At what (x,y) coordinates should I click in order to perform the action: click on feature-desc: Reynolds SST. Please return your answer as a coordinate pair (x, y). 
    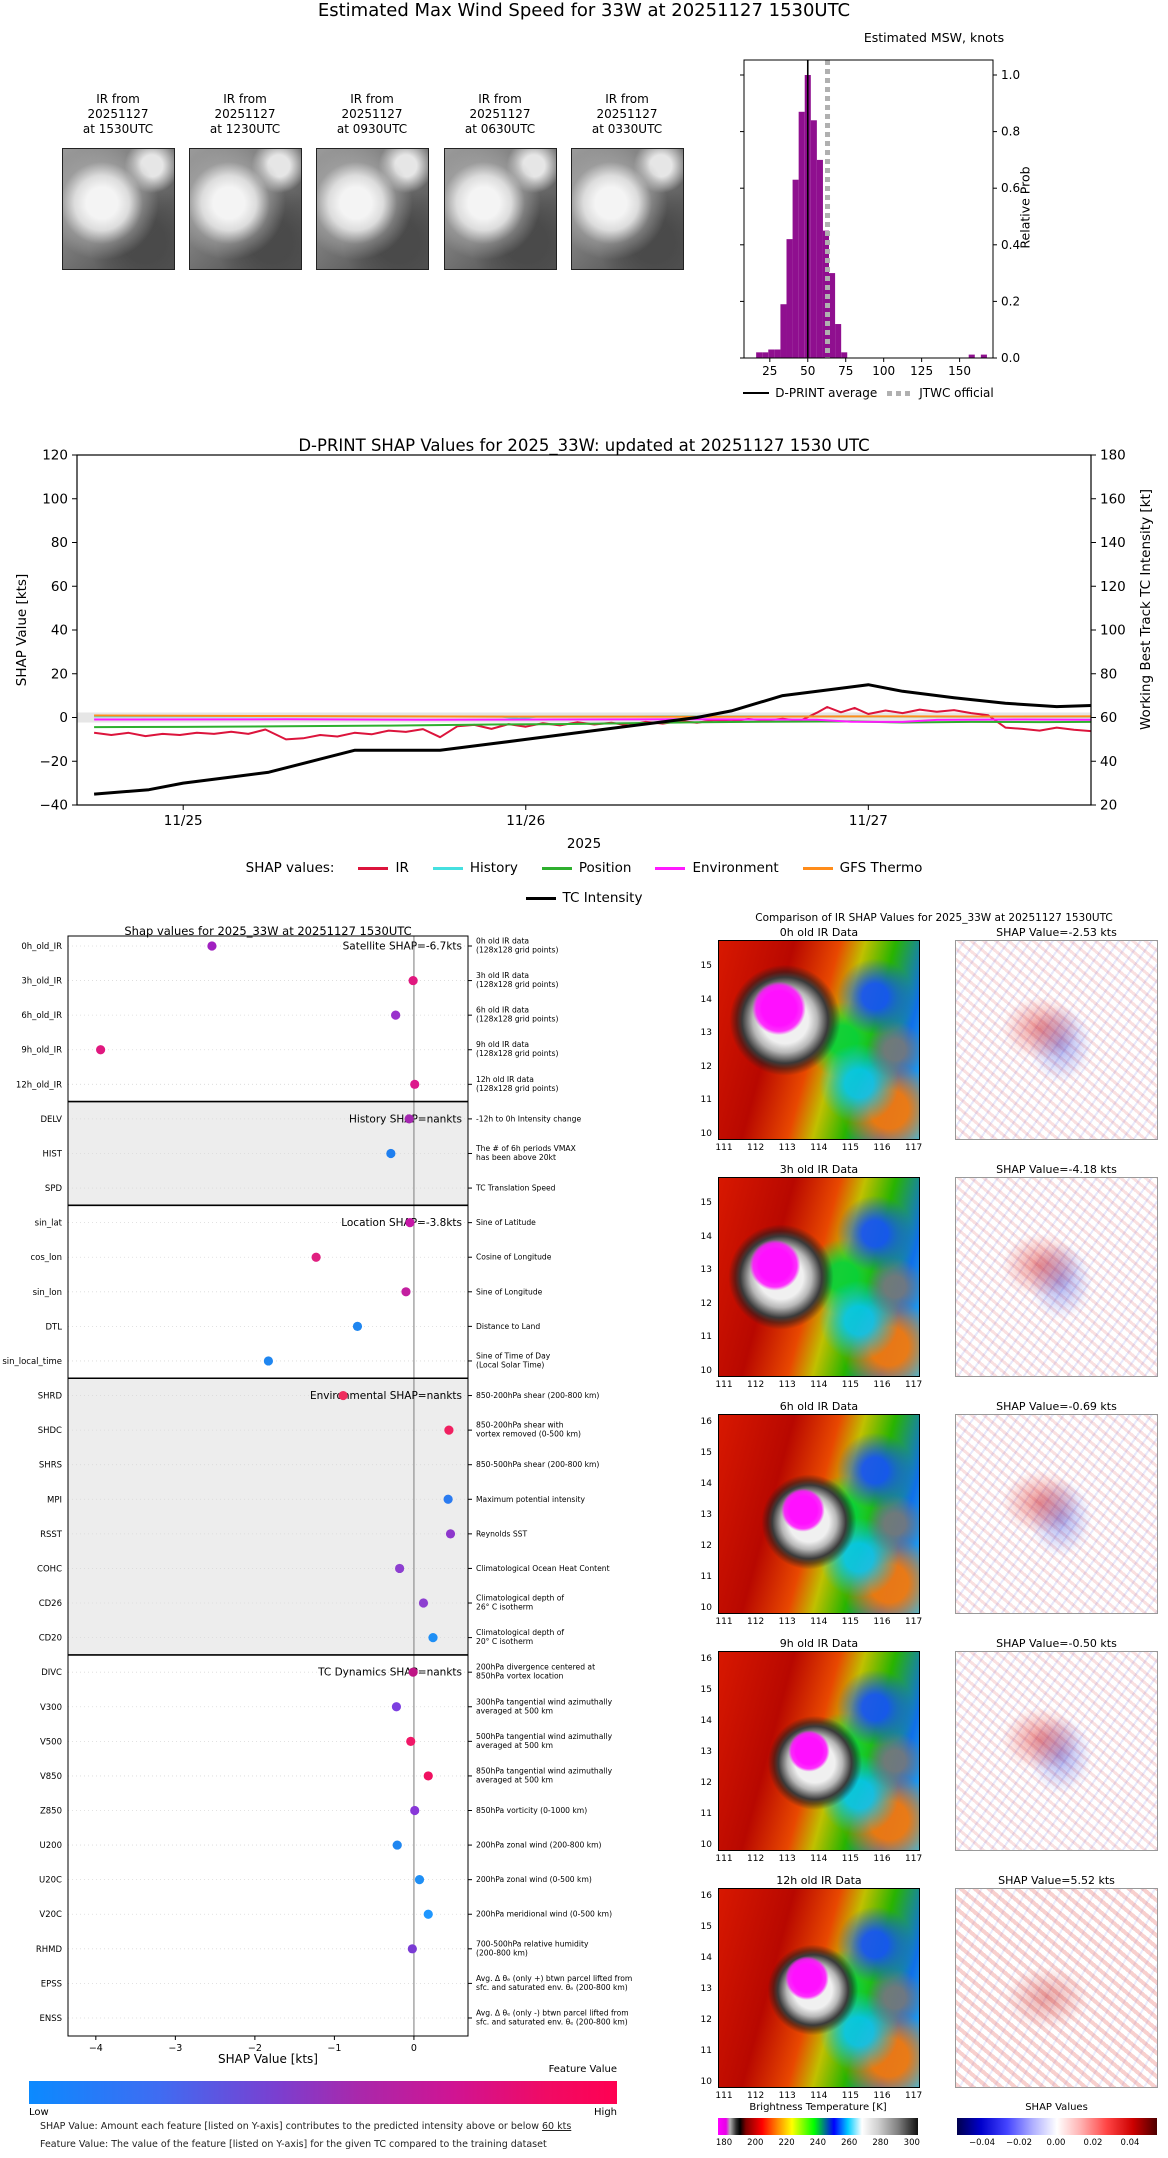
    Looking at the image, I should click on (502, 1533).